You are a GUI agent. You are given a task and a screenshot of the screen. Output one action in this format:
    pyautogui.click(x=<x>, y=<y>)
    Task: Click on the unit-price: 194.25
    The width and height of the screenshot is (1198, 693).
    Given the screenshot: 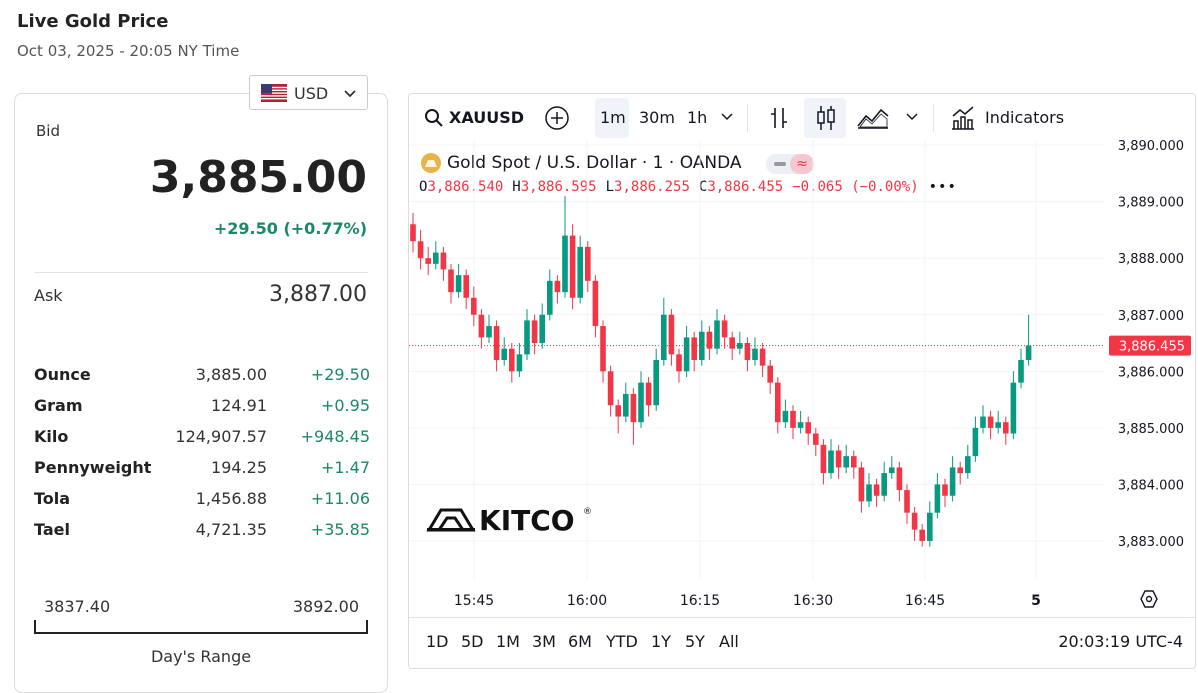 What is the action you would take?
    pyautogui.click(x=239, y=467)
    